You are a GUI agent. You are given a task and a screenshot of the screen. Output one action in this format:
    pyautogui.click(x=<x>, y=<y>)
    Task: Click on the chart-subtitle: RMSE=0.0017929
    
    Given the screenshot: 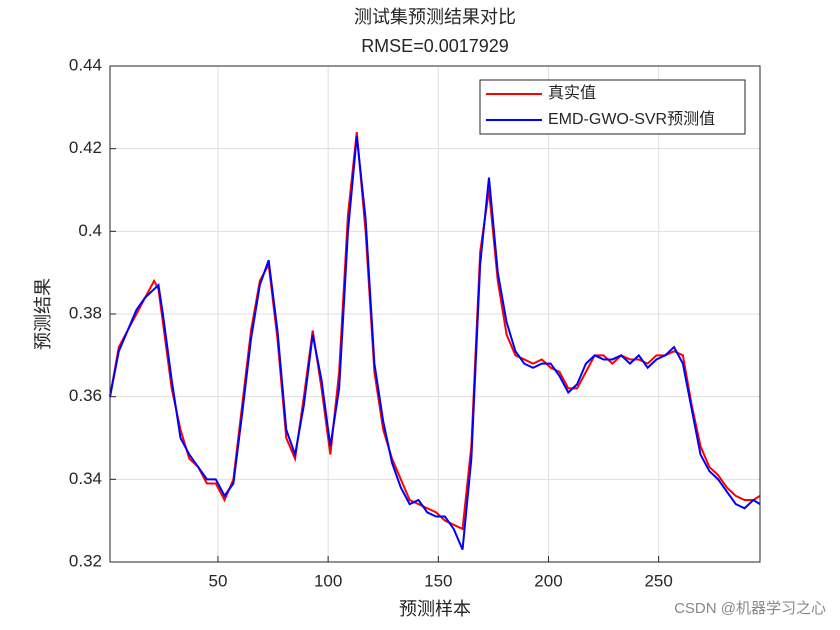 What is the action you would take?
    pyautogui.click(x=435, y=46)
    